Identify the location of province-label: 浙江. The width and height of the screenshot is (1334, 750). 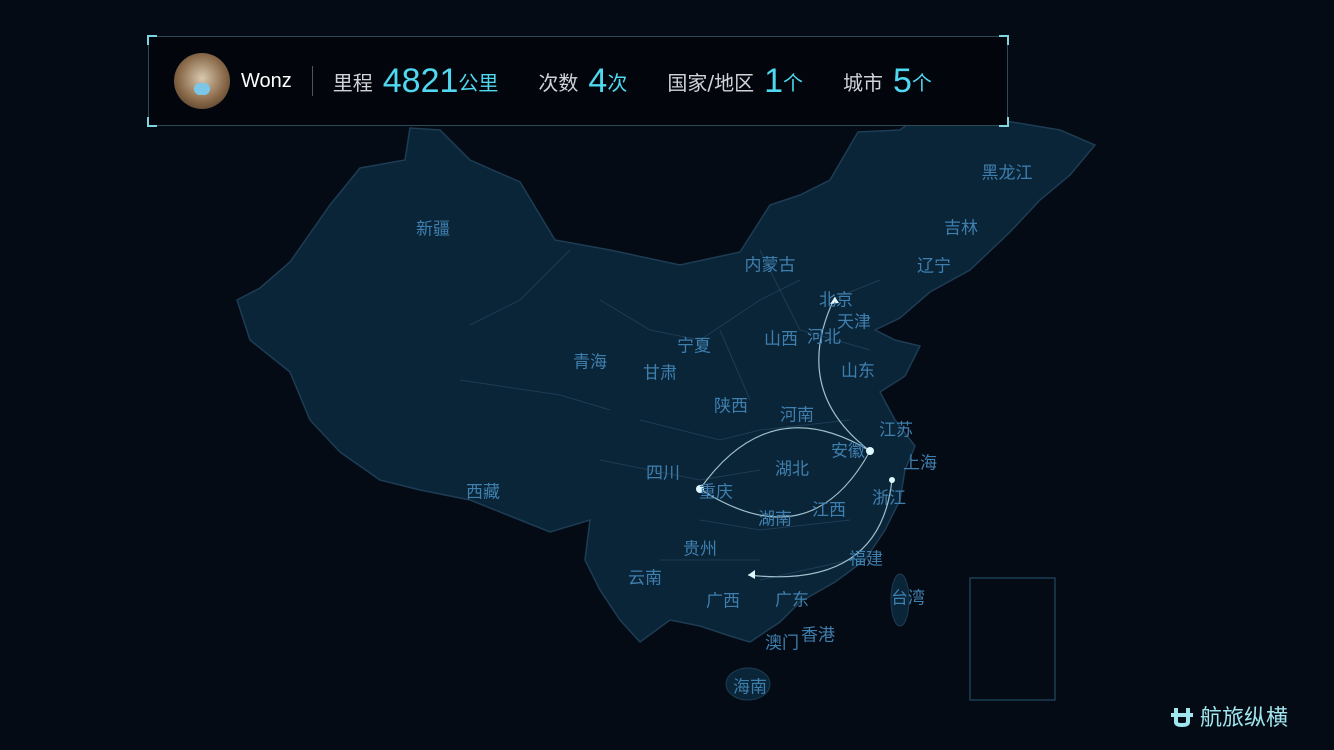
(889, 498).